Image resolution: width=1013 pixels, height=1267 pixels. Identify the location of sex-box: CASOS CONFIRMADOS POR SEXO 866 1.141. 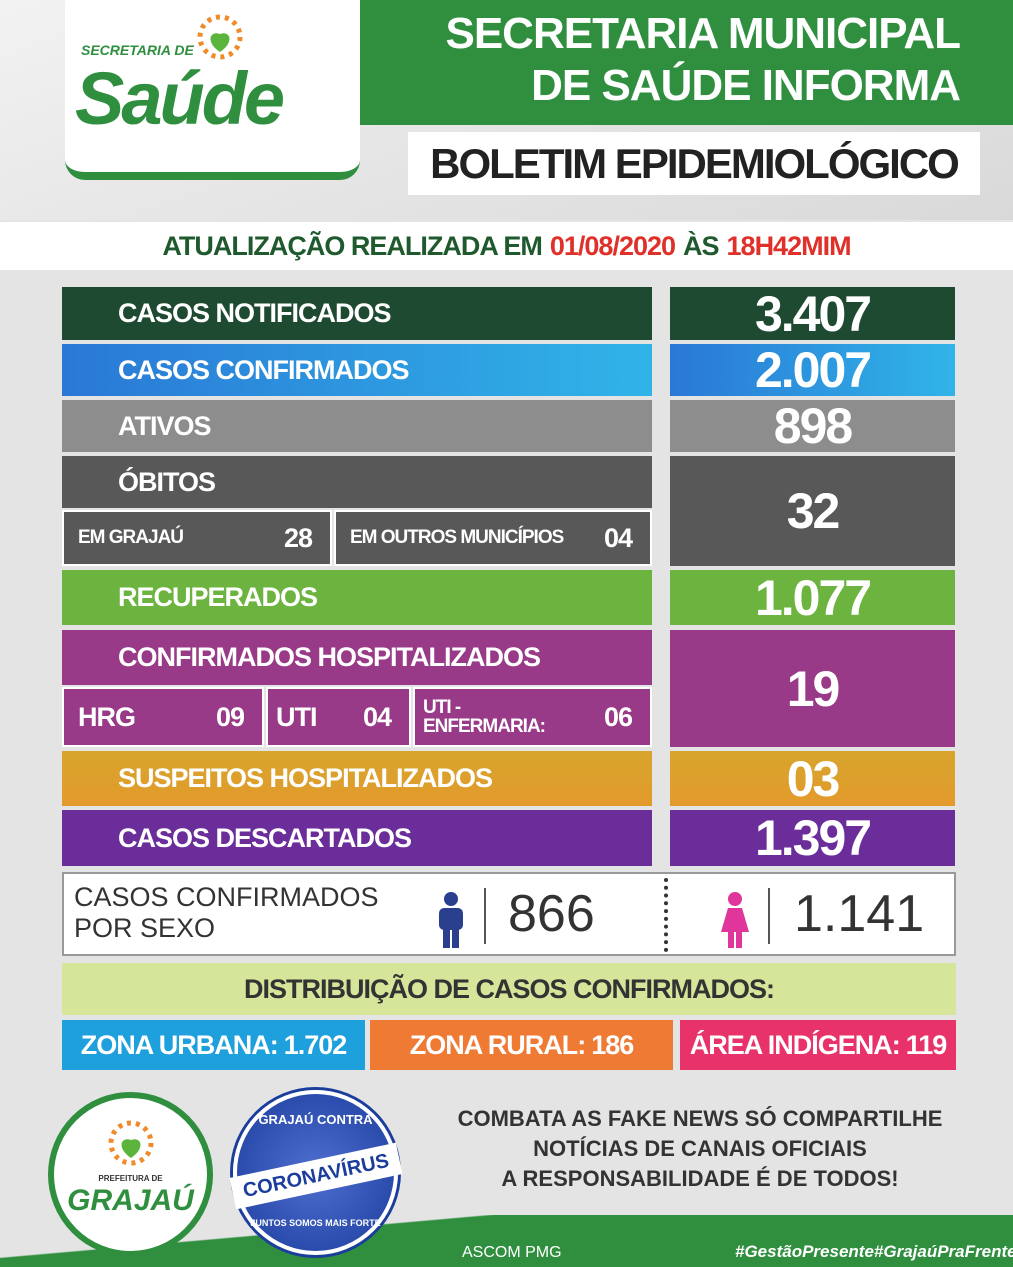
(509, 914).